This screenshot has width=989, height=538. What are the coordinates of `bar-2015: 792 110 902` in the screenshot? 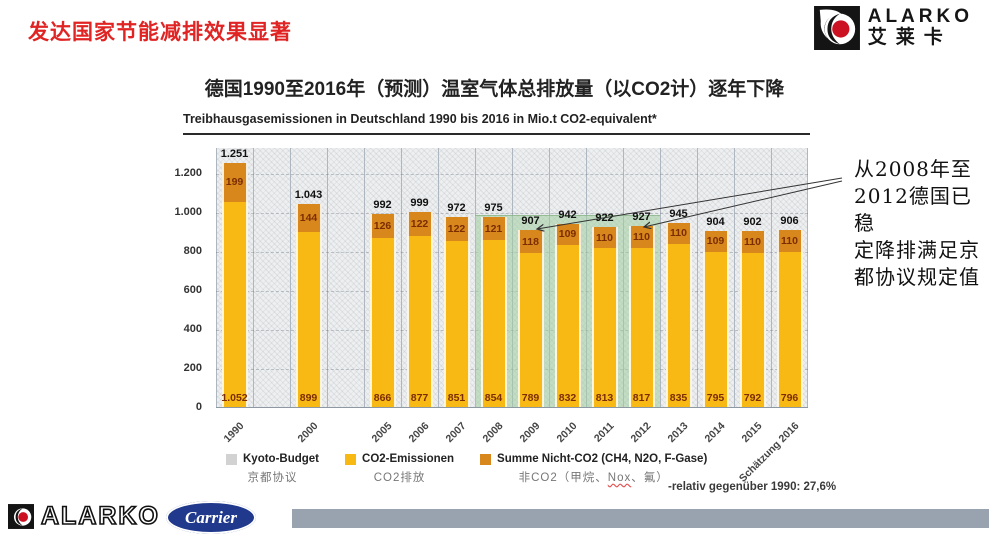 It's located at (752, 311).